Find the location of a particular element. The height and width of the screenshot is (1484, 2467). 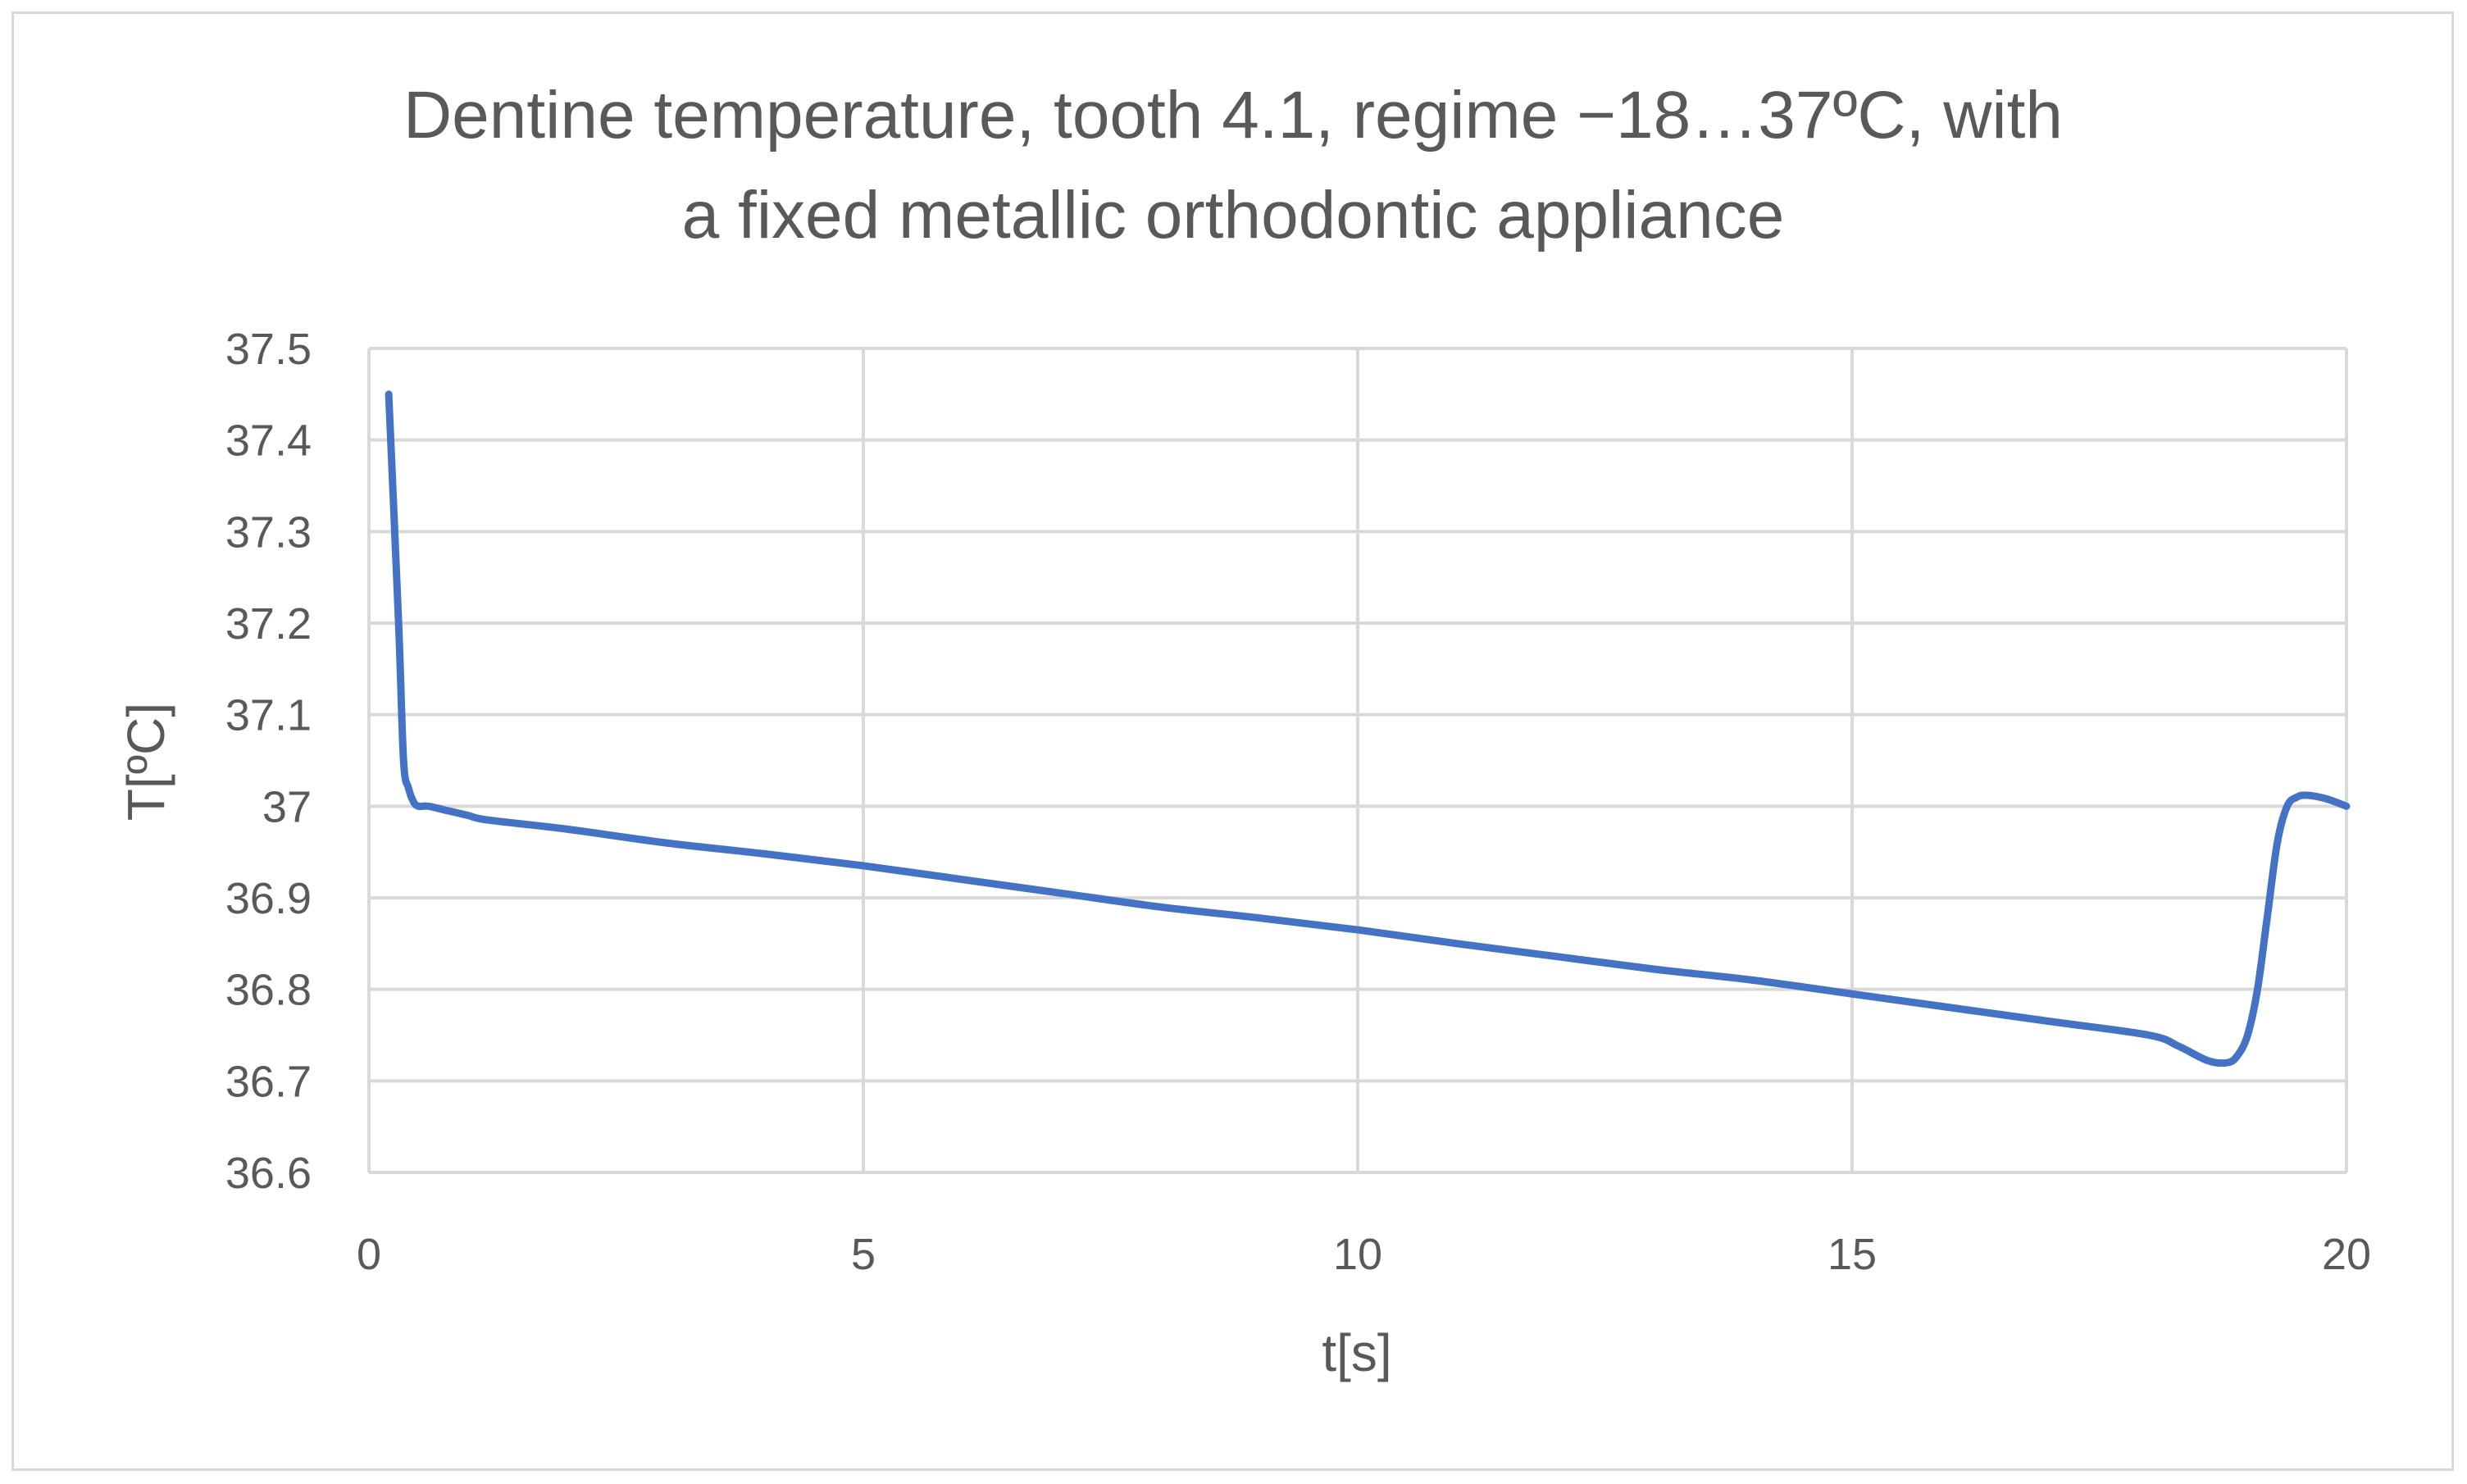

x-axis-label: t[s] is located at coordinates (1356, 1352).